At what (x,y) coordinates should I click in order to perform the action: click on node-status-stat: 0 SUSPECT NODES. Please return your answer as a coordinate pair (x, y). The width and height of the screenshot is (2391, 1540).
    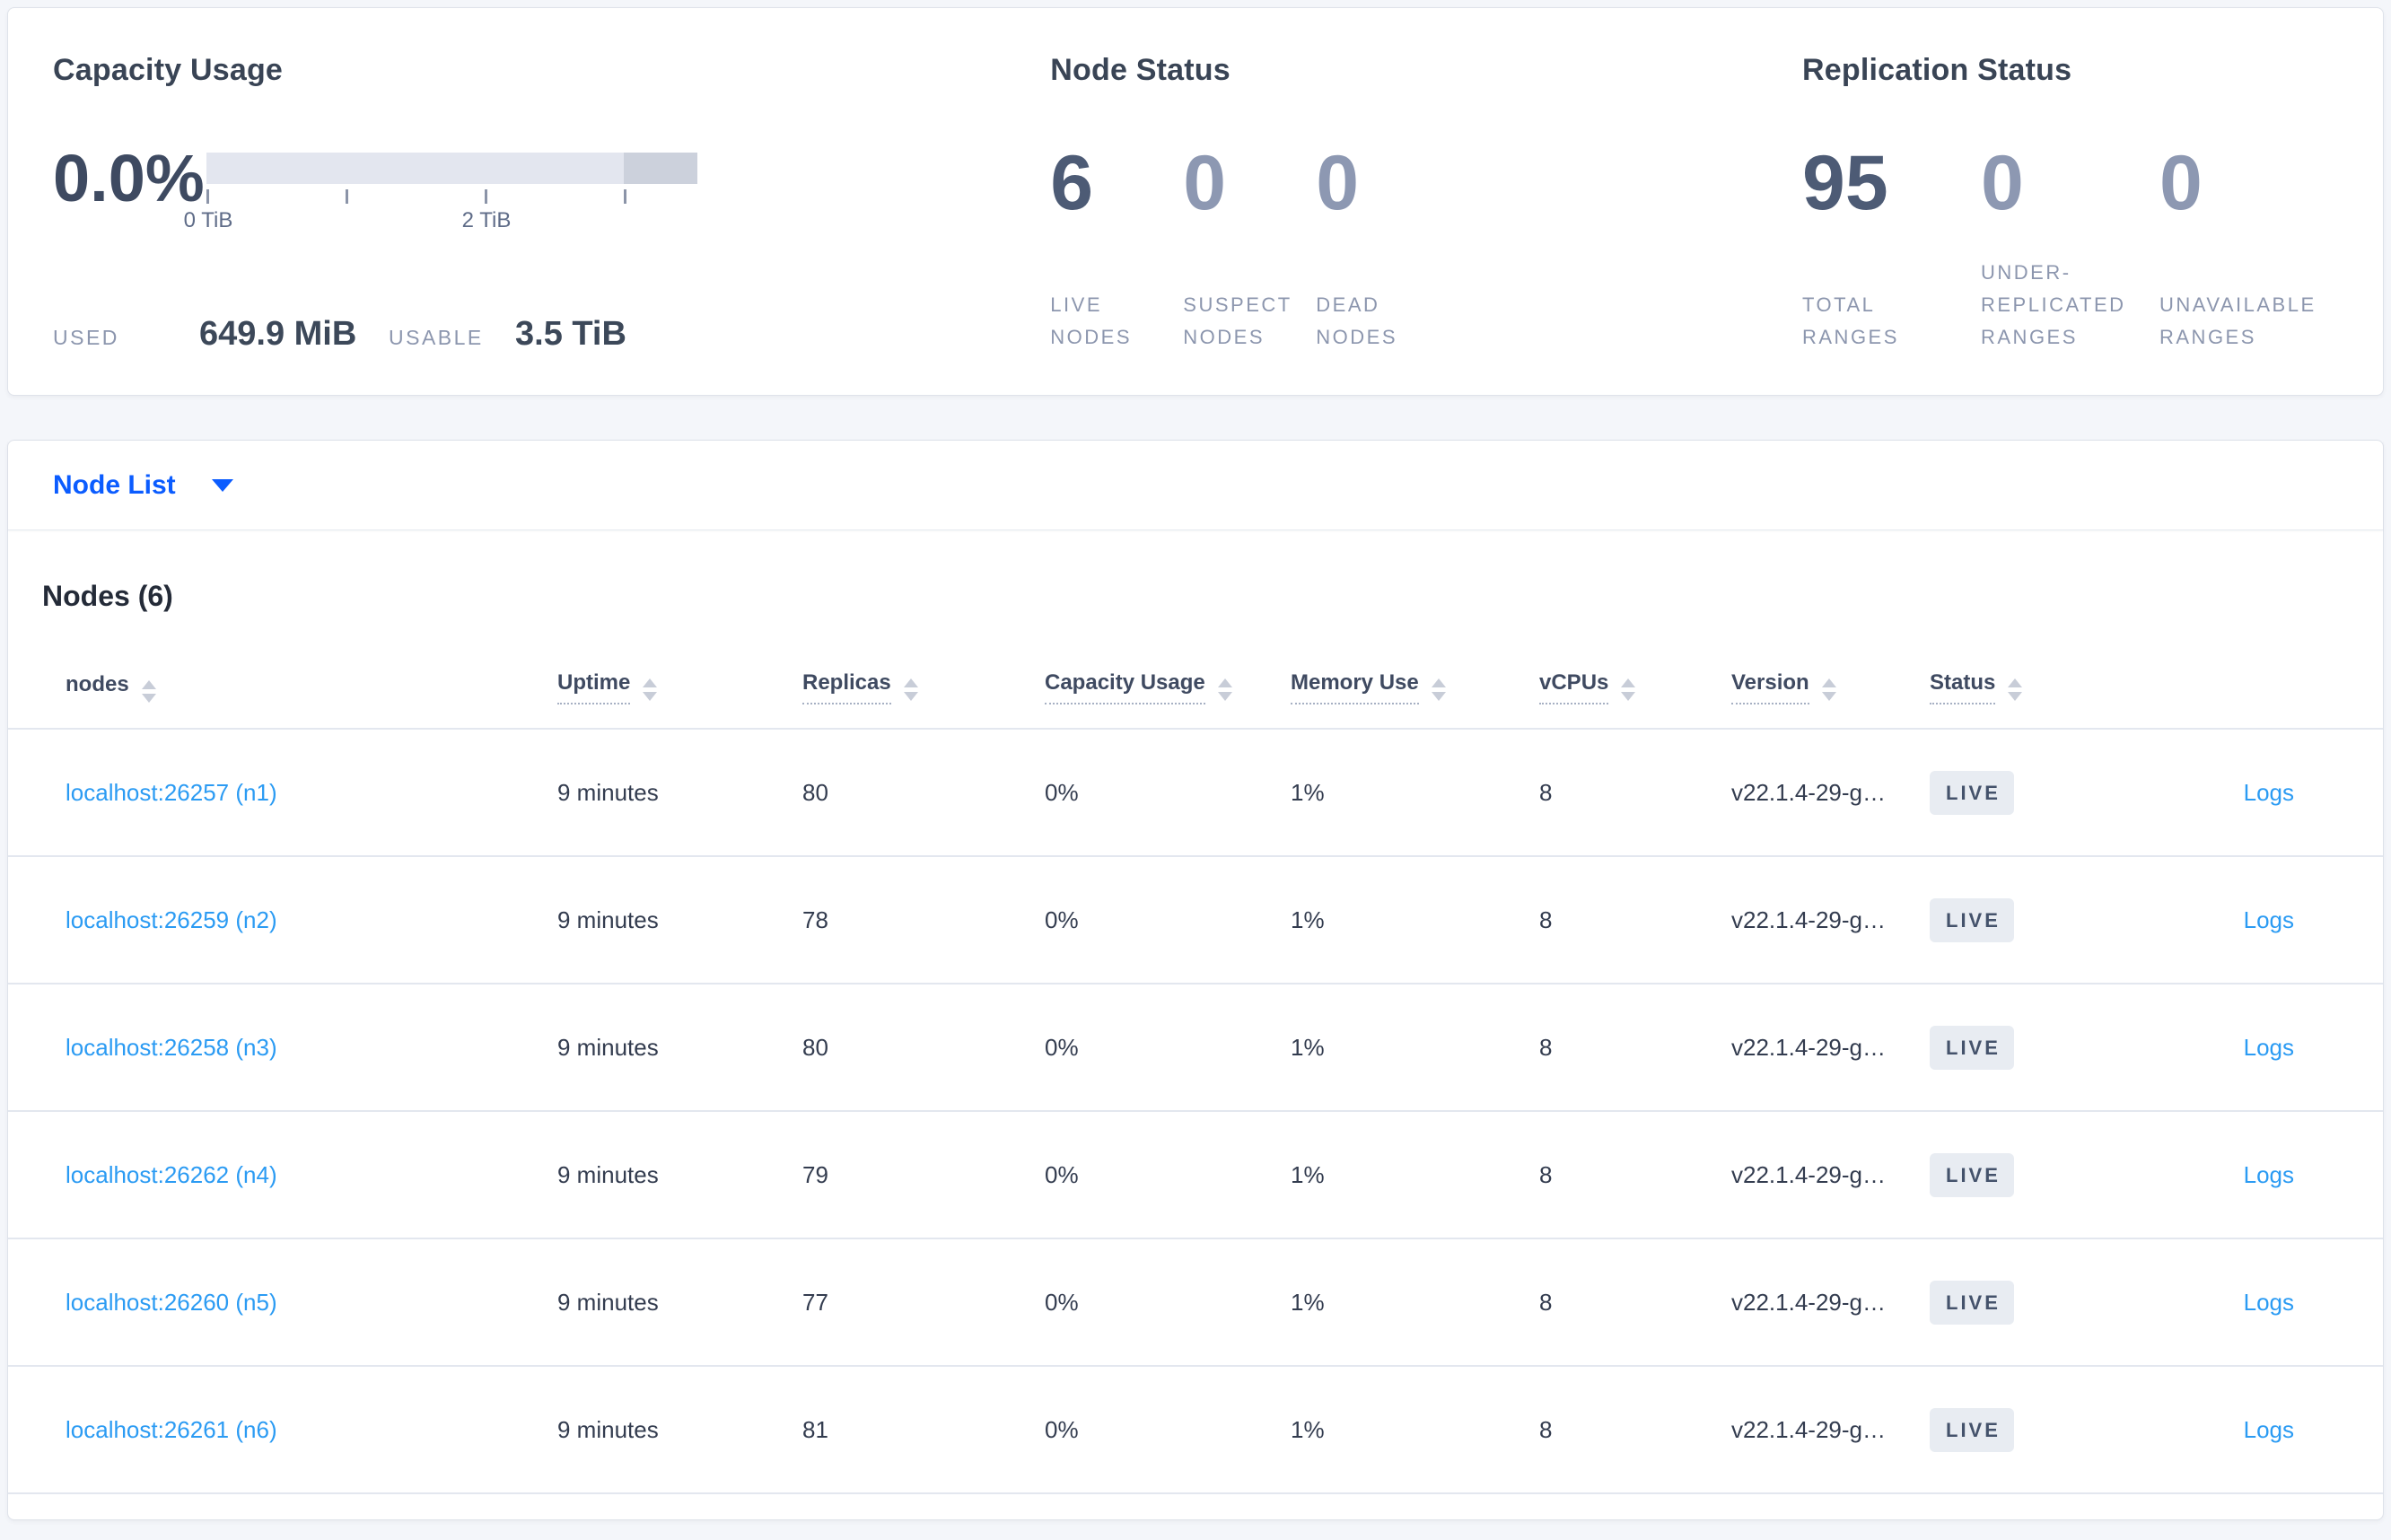
    Looking at the image, I should click on (1249, 249).